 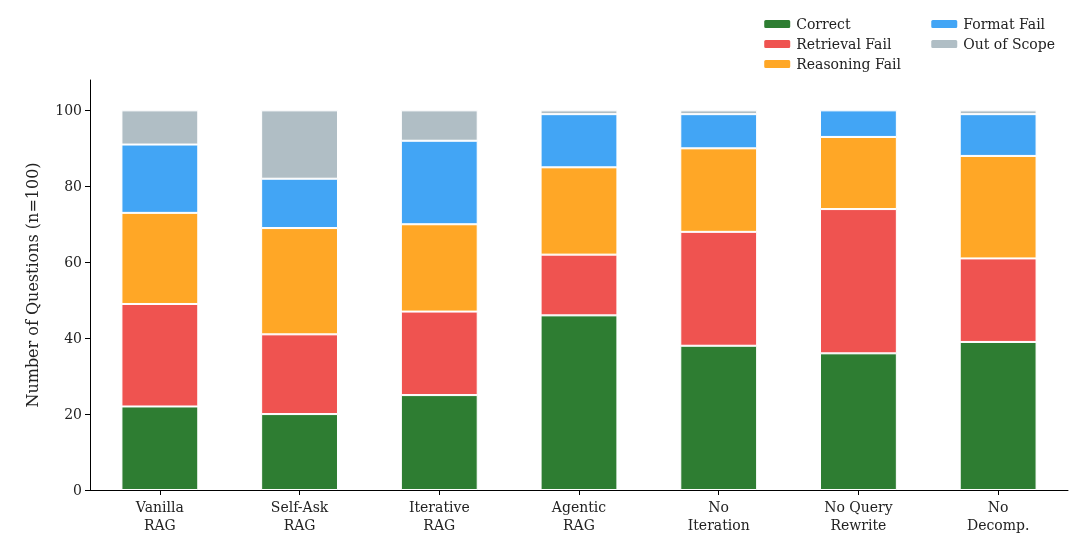 What do you see at coordinates (73, 414) in the screenshot?
I see `y-tick-label: 20` at bounding box center [73, 414].